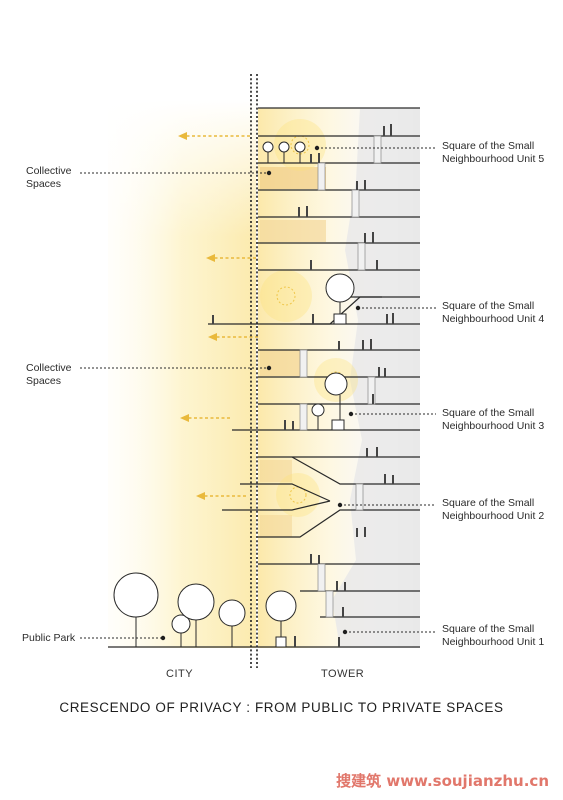  I want to click on collective-spaces-label-upper: Collective Spaces, so click(49, 178).